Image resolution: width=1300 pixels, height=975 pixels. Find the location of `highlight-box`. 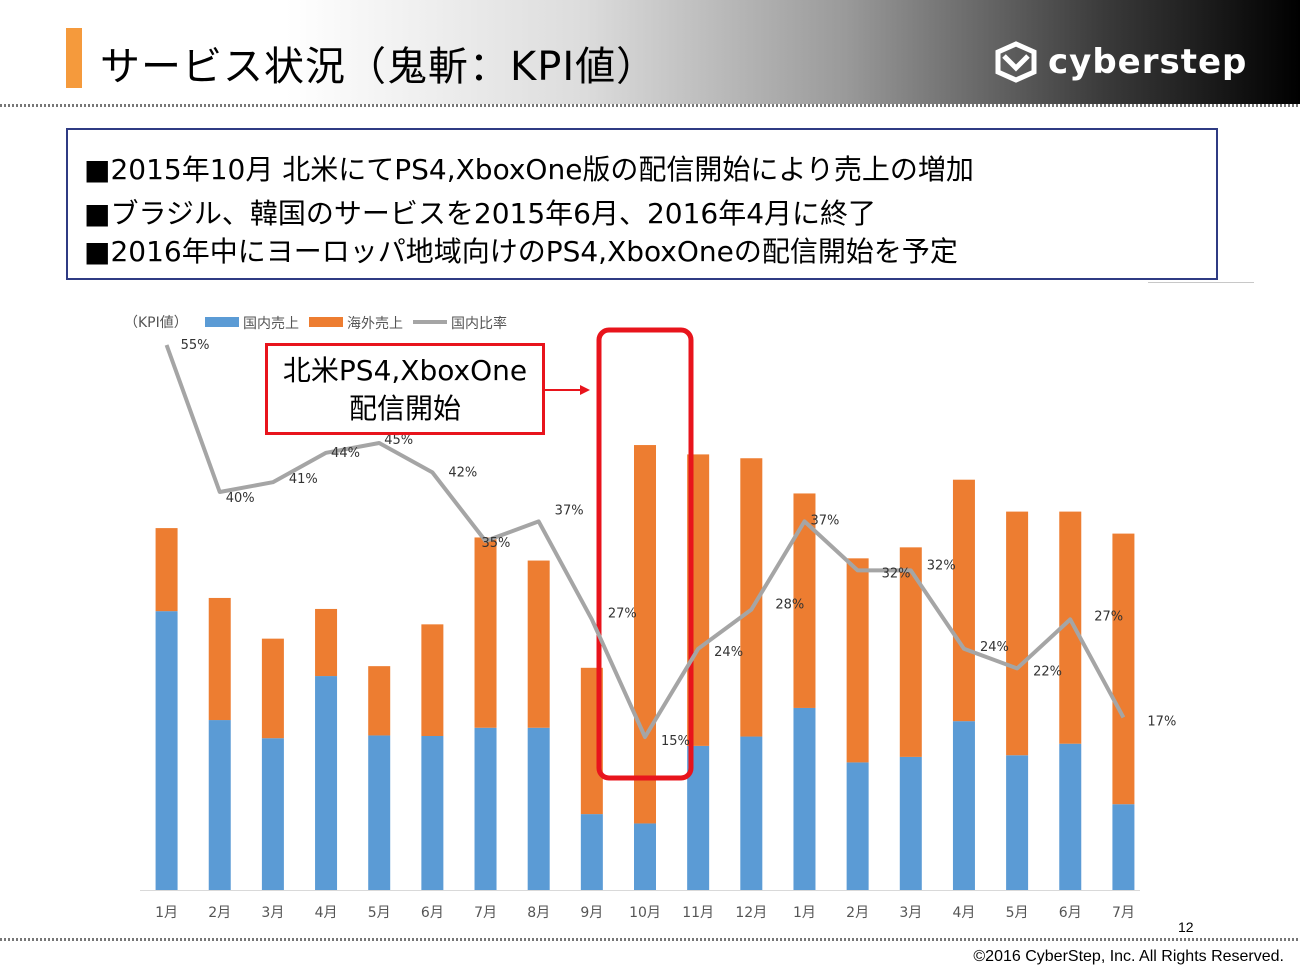

highlight-box is located at coordinates (645, 554).